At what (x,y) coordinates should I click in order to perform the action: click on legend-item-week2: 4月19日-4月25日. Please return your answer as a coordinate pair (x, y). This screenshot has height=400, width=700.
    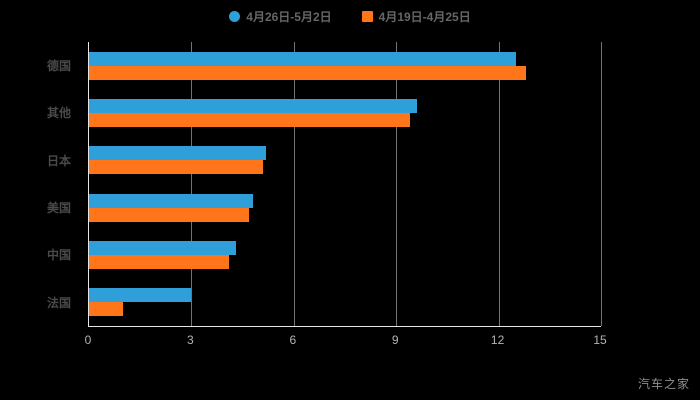
    Looking at the image, I should click on (416, 16).